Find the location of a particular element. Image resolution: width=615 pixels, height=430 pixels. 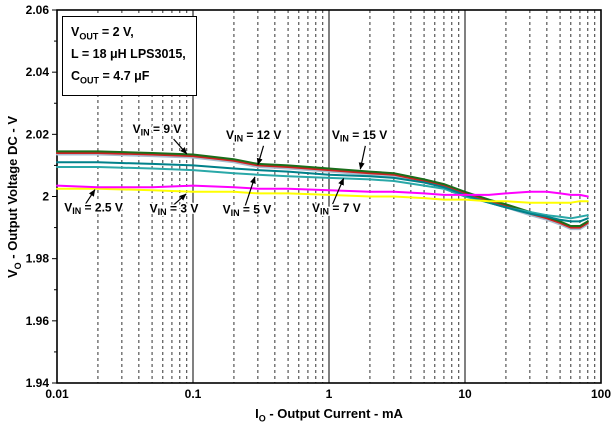

condition-line: L = 18 μH LPS3015, is located at coordinates (128, 53).